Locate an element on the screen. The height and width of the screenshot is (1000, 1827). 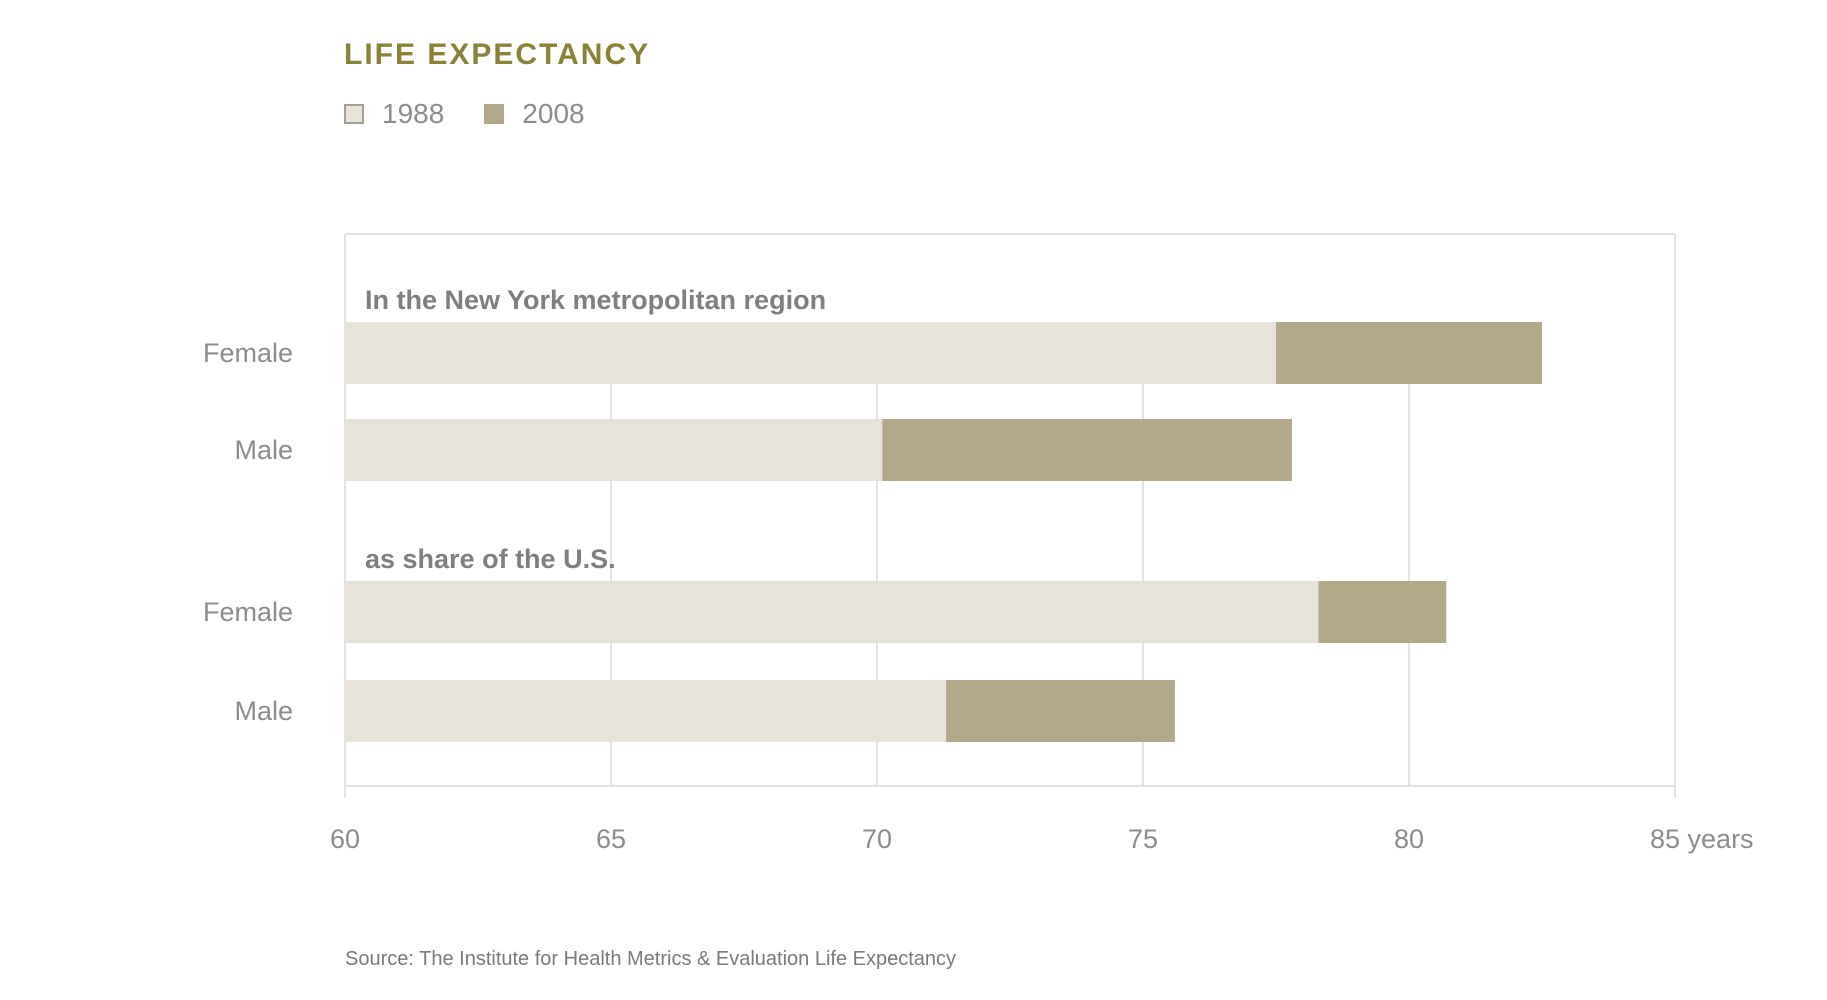
x-tick-label: 60 is located at coordinates (345, 839).